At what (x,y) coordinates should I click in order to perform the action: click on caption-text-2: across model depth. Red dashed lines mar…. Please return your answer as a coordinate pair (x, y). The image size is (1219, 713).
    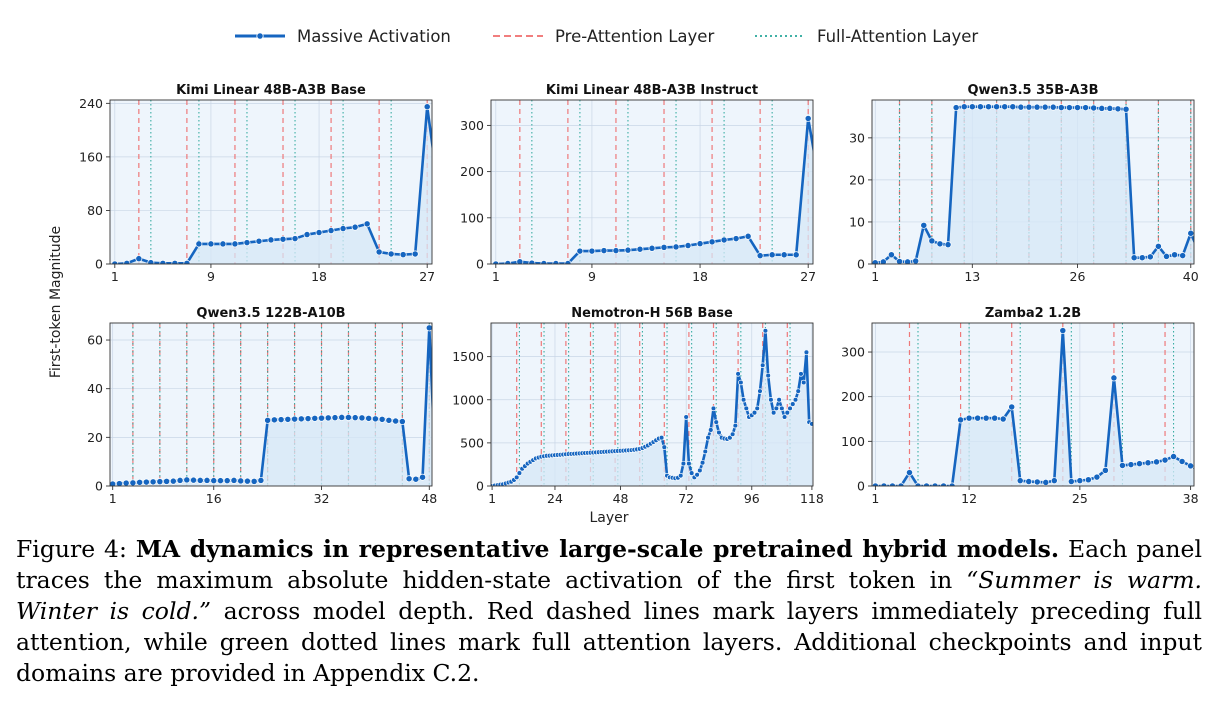
    Looking at the image, I should click on (609, 642).